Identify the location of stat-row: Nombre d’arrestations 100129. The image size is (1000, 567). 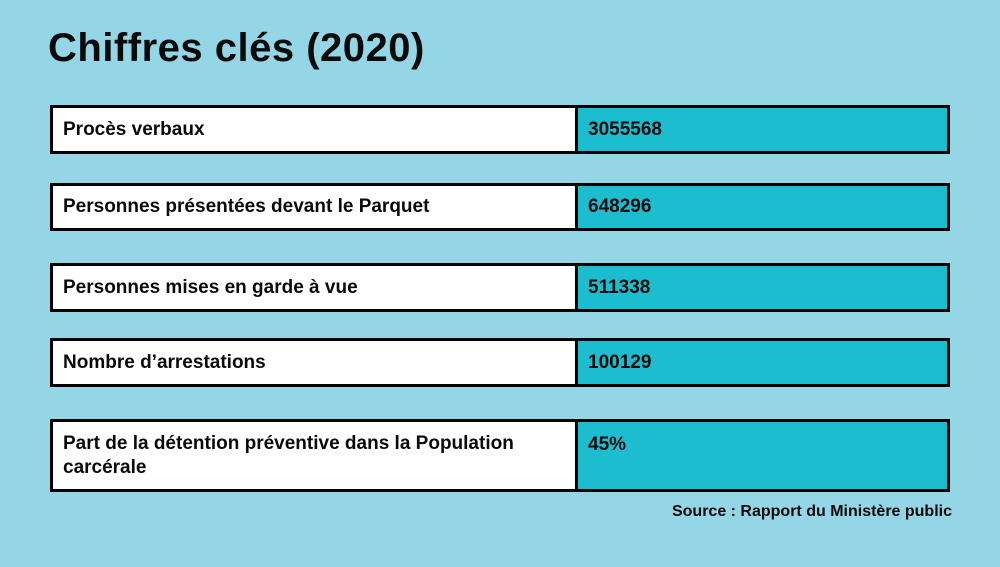
(500, 362).